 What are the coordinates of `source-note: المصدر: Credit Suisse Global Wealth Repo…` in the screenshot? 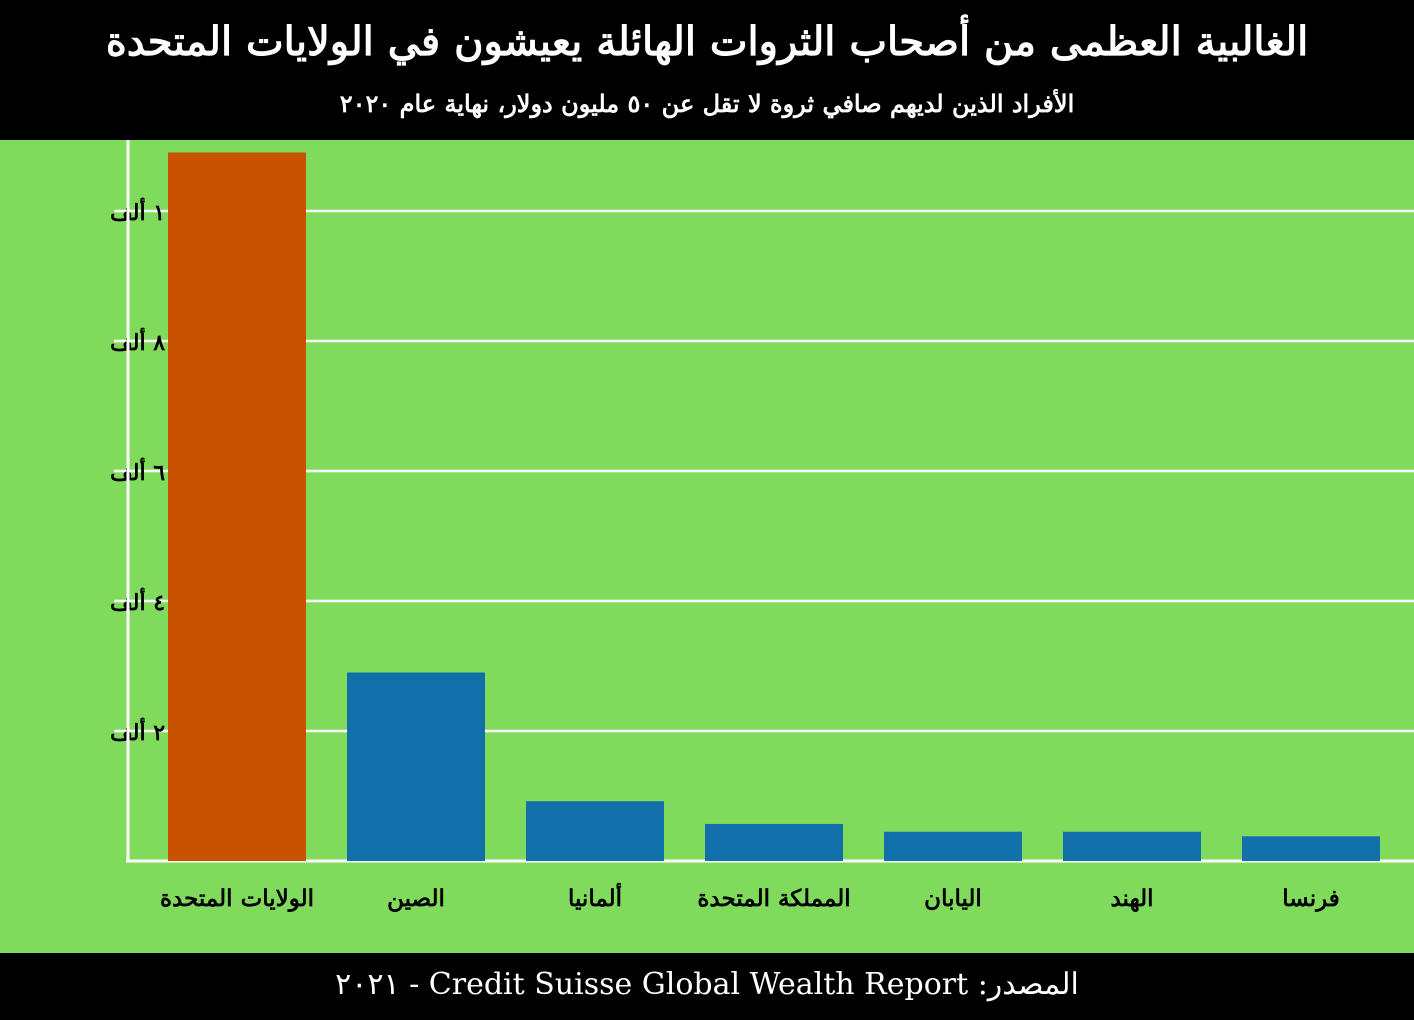 It's located at (707, 984).